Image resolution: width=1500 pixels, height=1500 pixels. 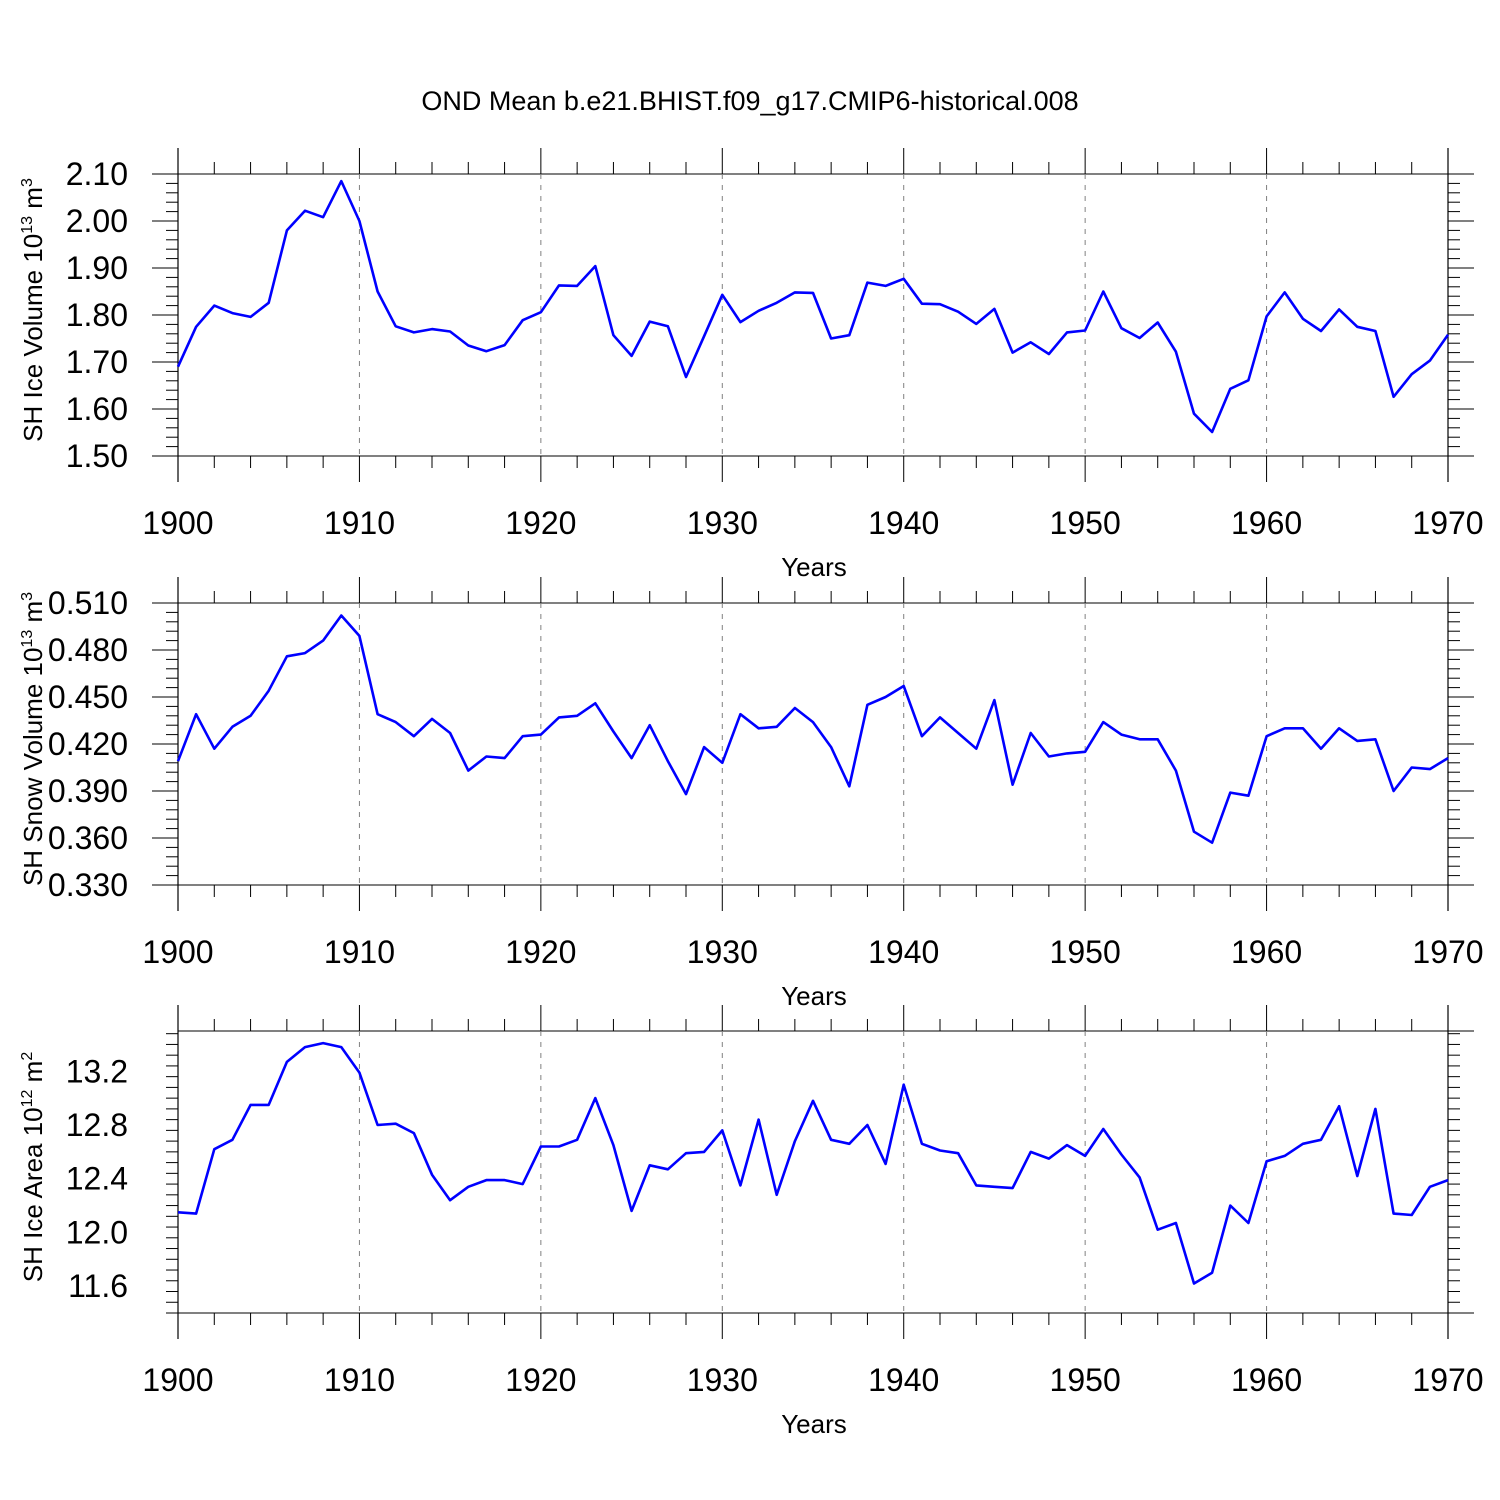 What do you see at coordinates (812, 729) in the screenshot?
I see `series-line` at bounding box center [812, 729].